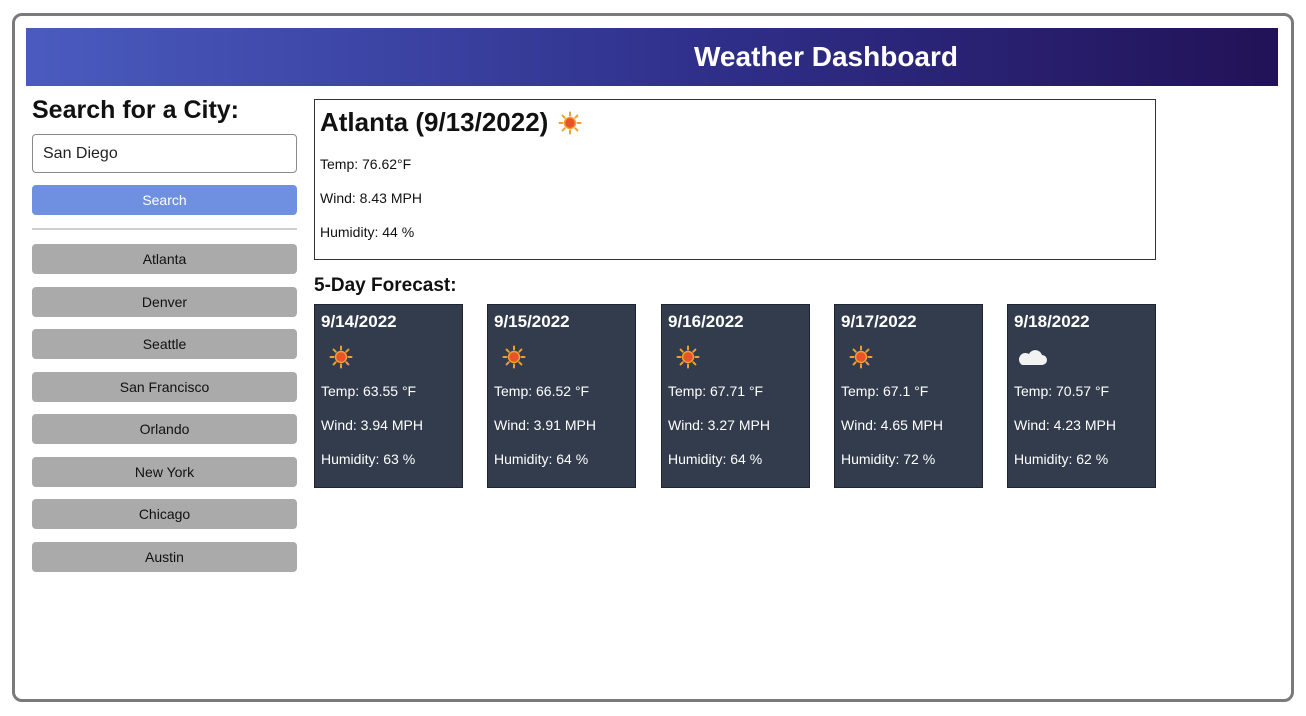 The image size is (1306, 716). Describe the element at coordinates (164, 471) in the screenshot. I see `history-city-button: New York` at that location.